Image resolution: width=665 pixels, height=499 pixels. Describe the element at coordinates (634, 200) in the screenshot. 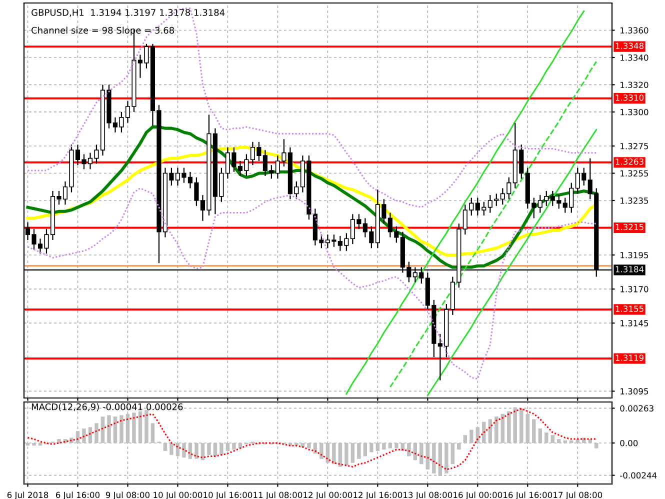

I see `y-tick-label: 1.3235` at that location.